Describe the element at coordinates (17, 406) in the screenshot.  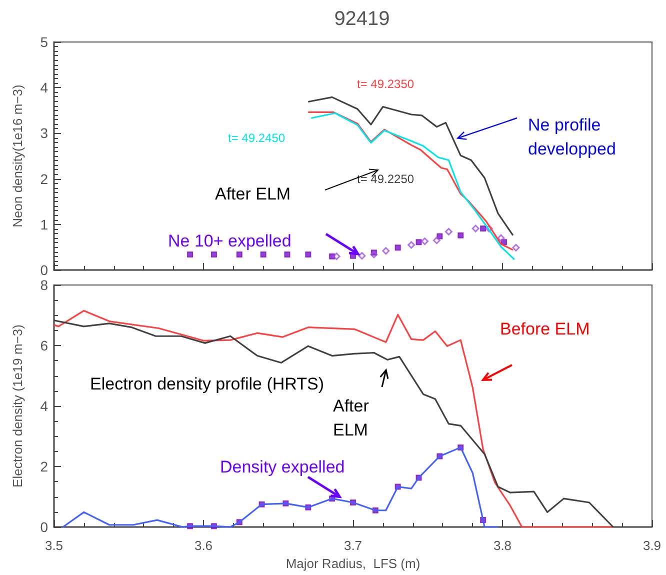
I see `y-axis-title: Electron density (1e19 m−3)` at that location.